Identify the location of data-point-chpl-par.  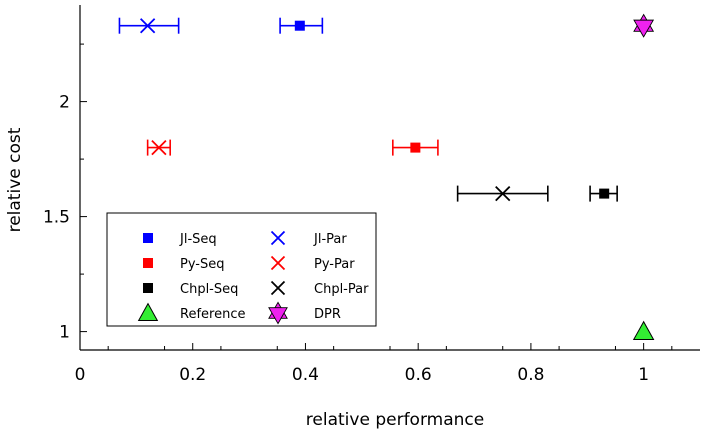
(502, 193).